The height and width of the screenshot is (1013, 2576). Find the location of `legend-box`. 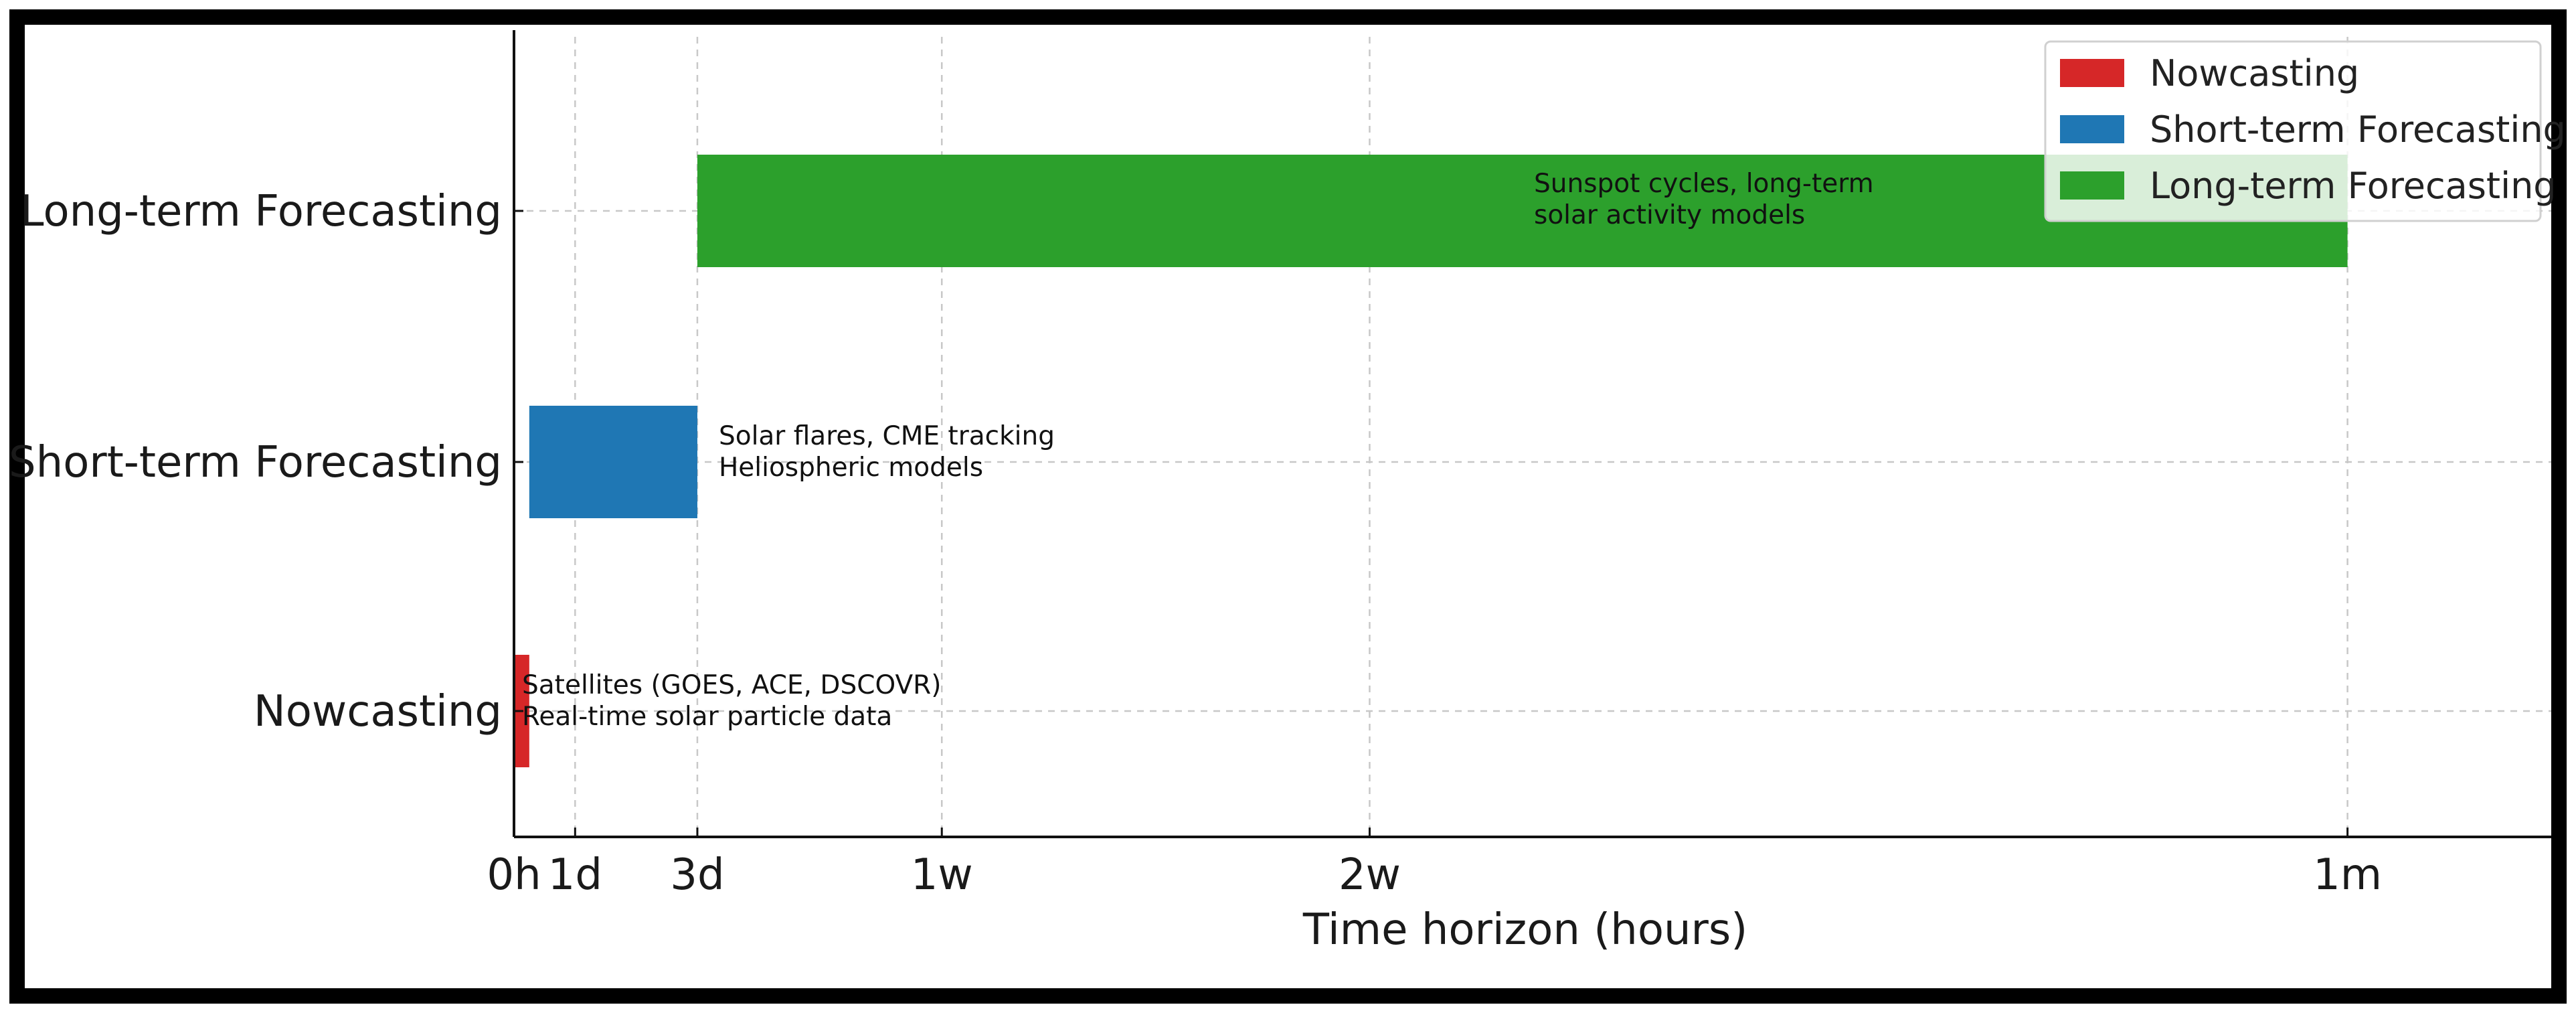

legend-box is located at coordinates (2293, 131).